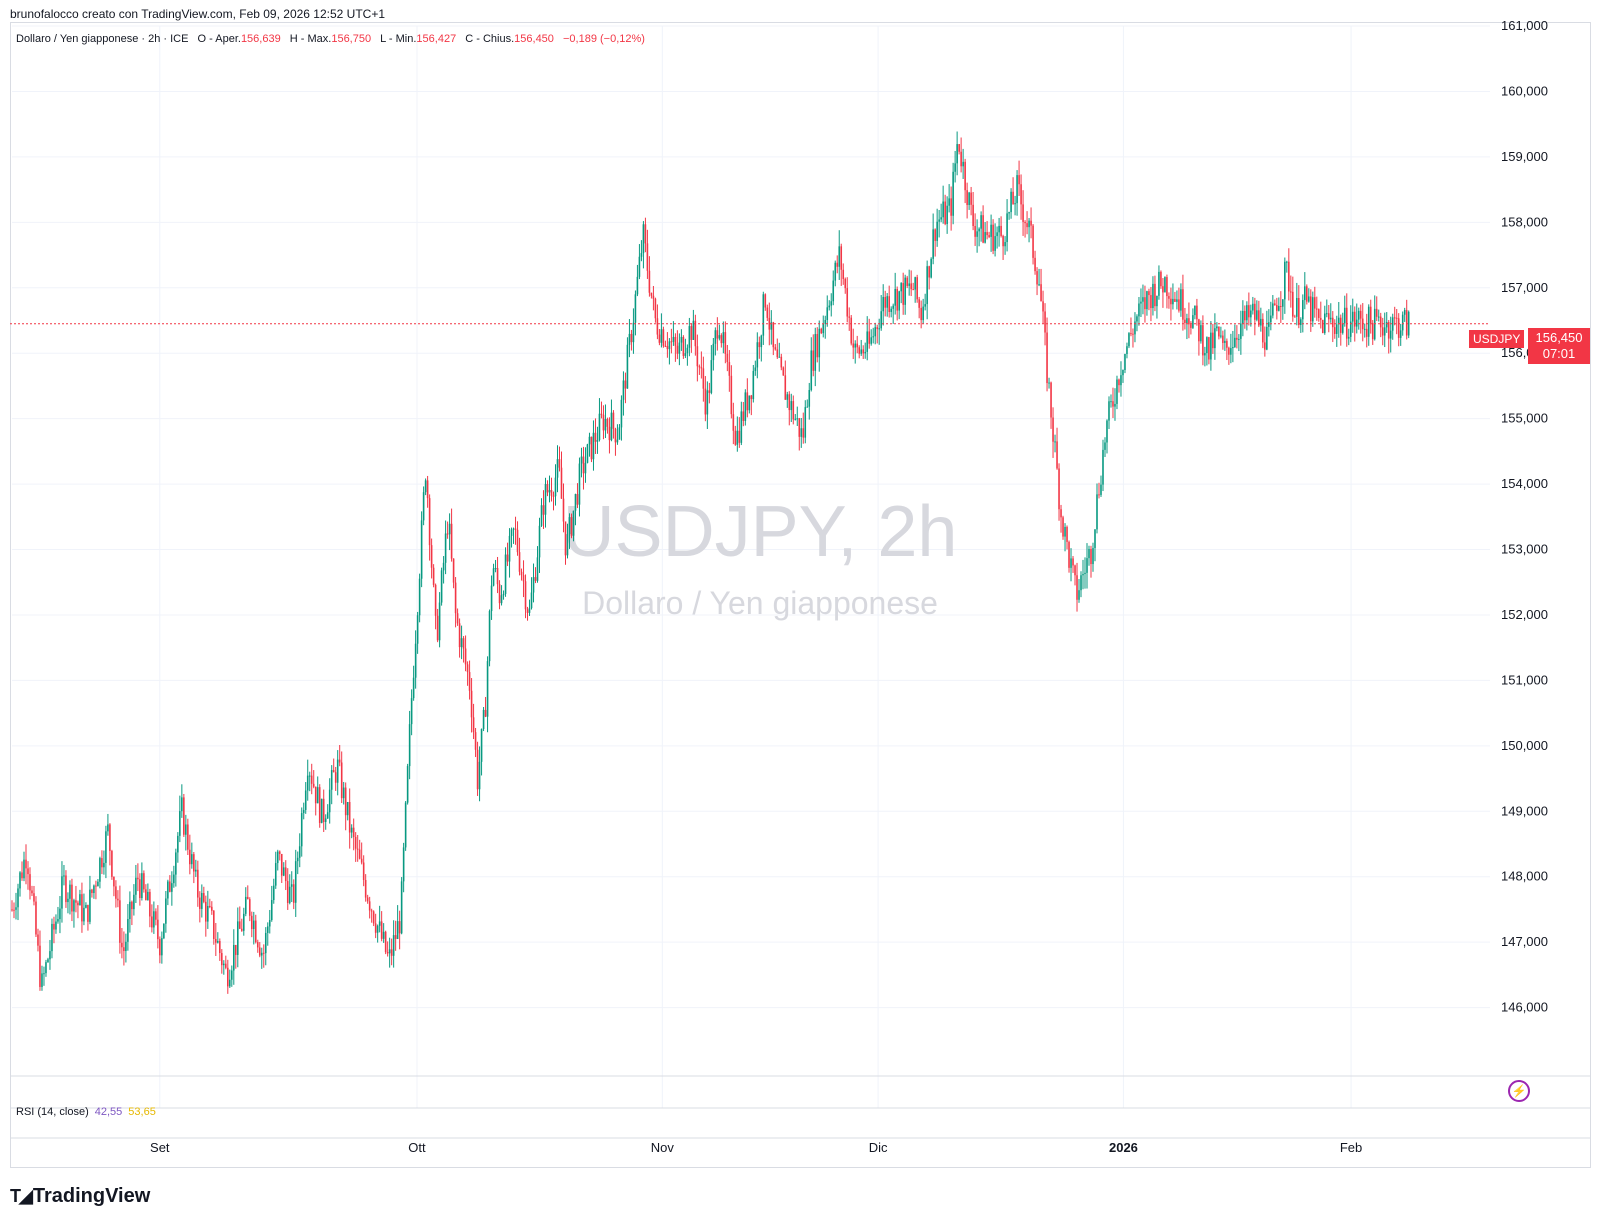 The height and width of the screenshot is (1220, 1600). What do you see at coordinates (417, 1147) in the screenshot?
I see `time-tick-label: Ott` at bounding box center [417, 1147].